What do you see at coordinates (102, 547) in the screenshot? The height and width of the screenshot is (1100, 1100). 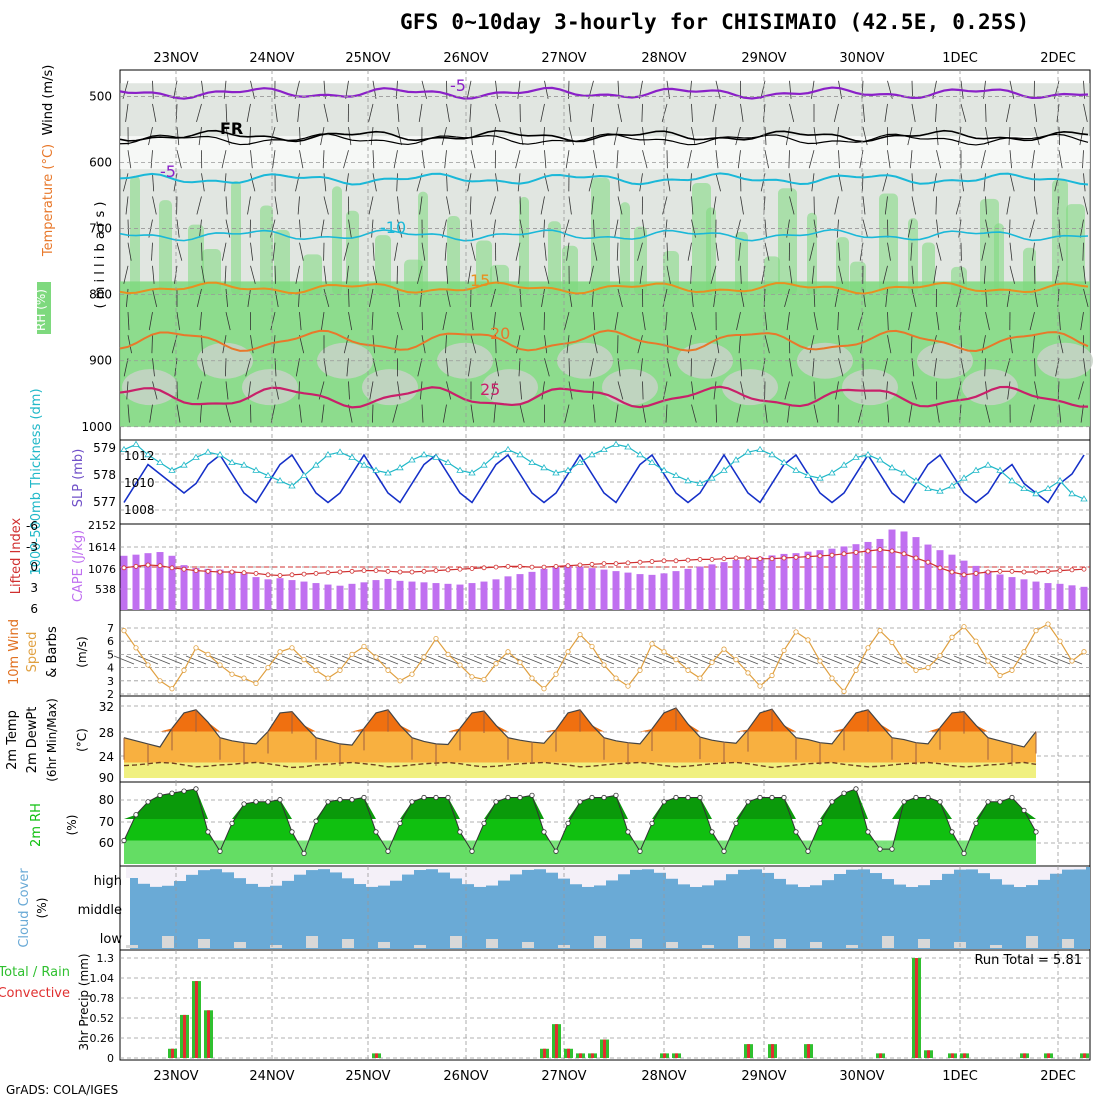 I see `cape-tick: 1614` at bounding box center [102, 547].